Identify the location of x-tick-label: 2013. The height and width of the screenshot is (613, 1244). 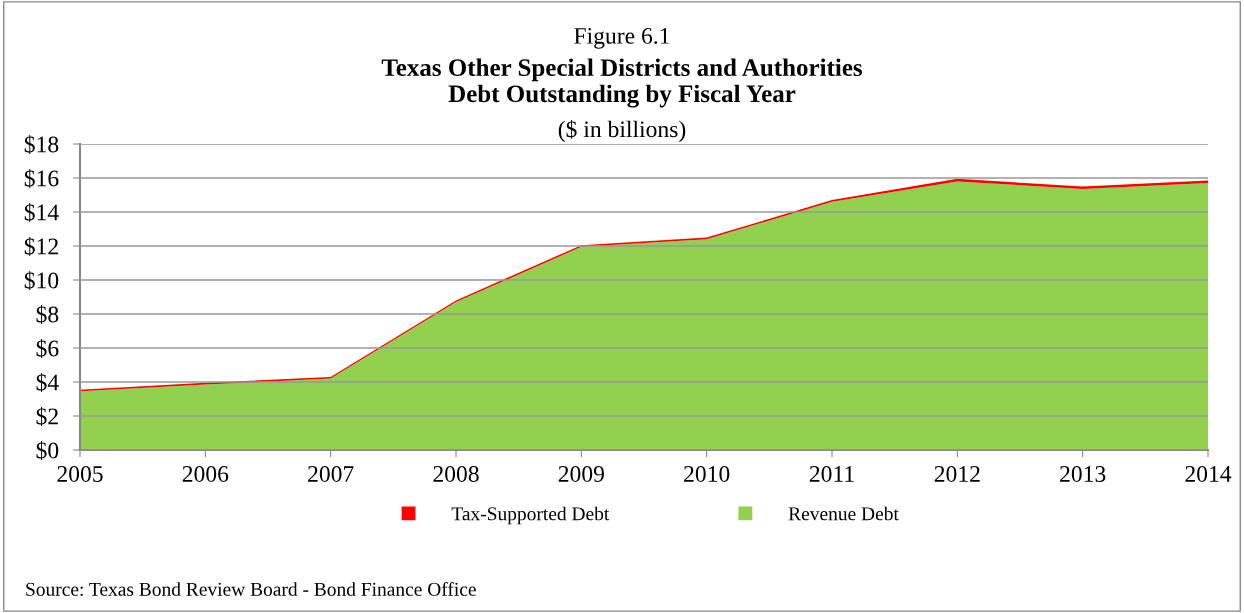
(1083, 473).